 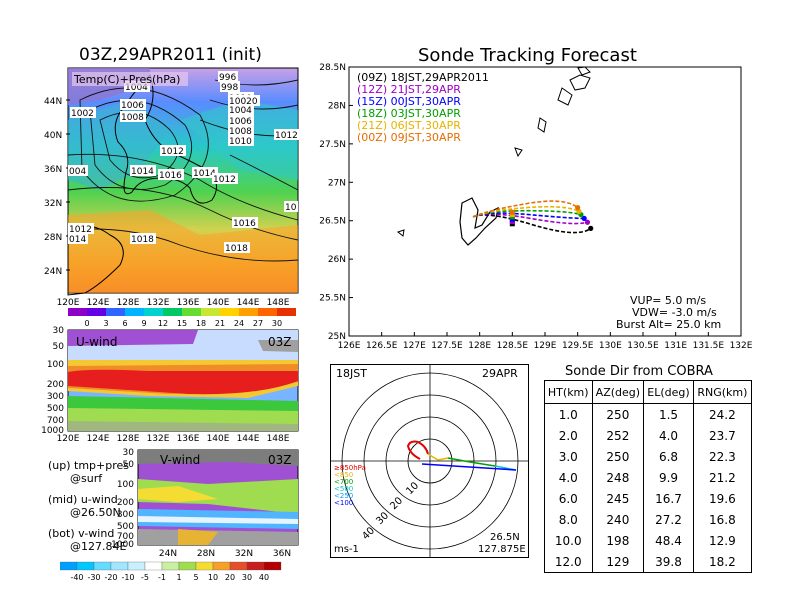 What do you see at coordinates (264, 577) in the screenshot?
I see `colorbar-label: 40` at bounding box center [264, 577].